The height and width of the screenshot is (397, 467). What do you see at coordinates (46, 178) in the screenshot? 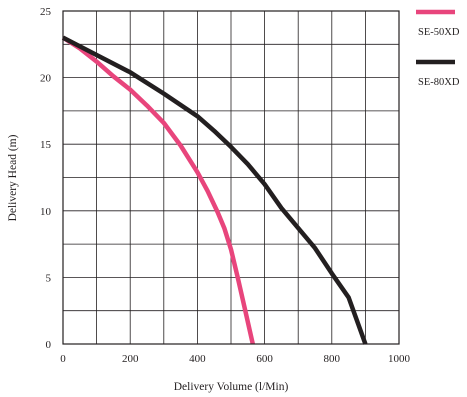
I see `y-tick-labels: 0 5 10 15 20 25` at bounding box center [46, 178].